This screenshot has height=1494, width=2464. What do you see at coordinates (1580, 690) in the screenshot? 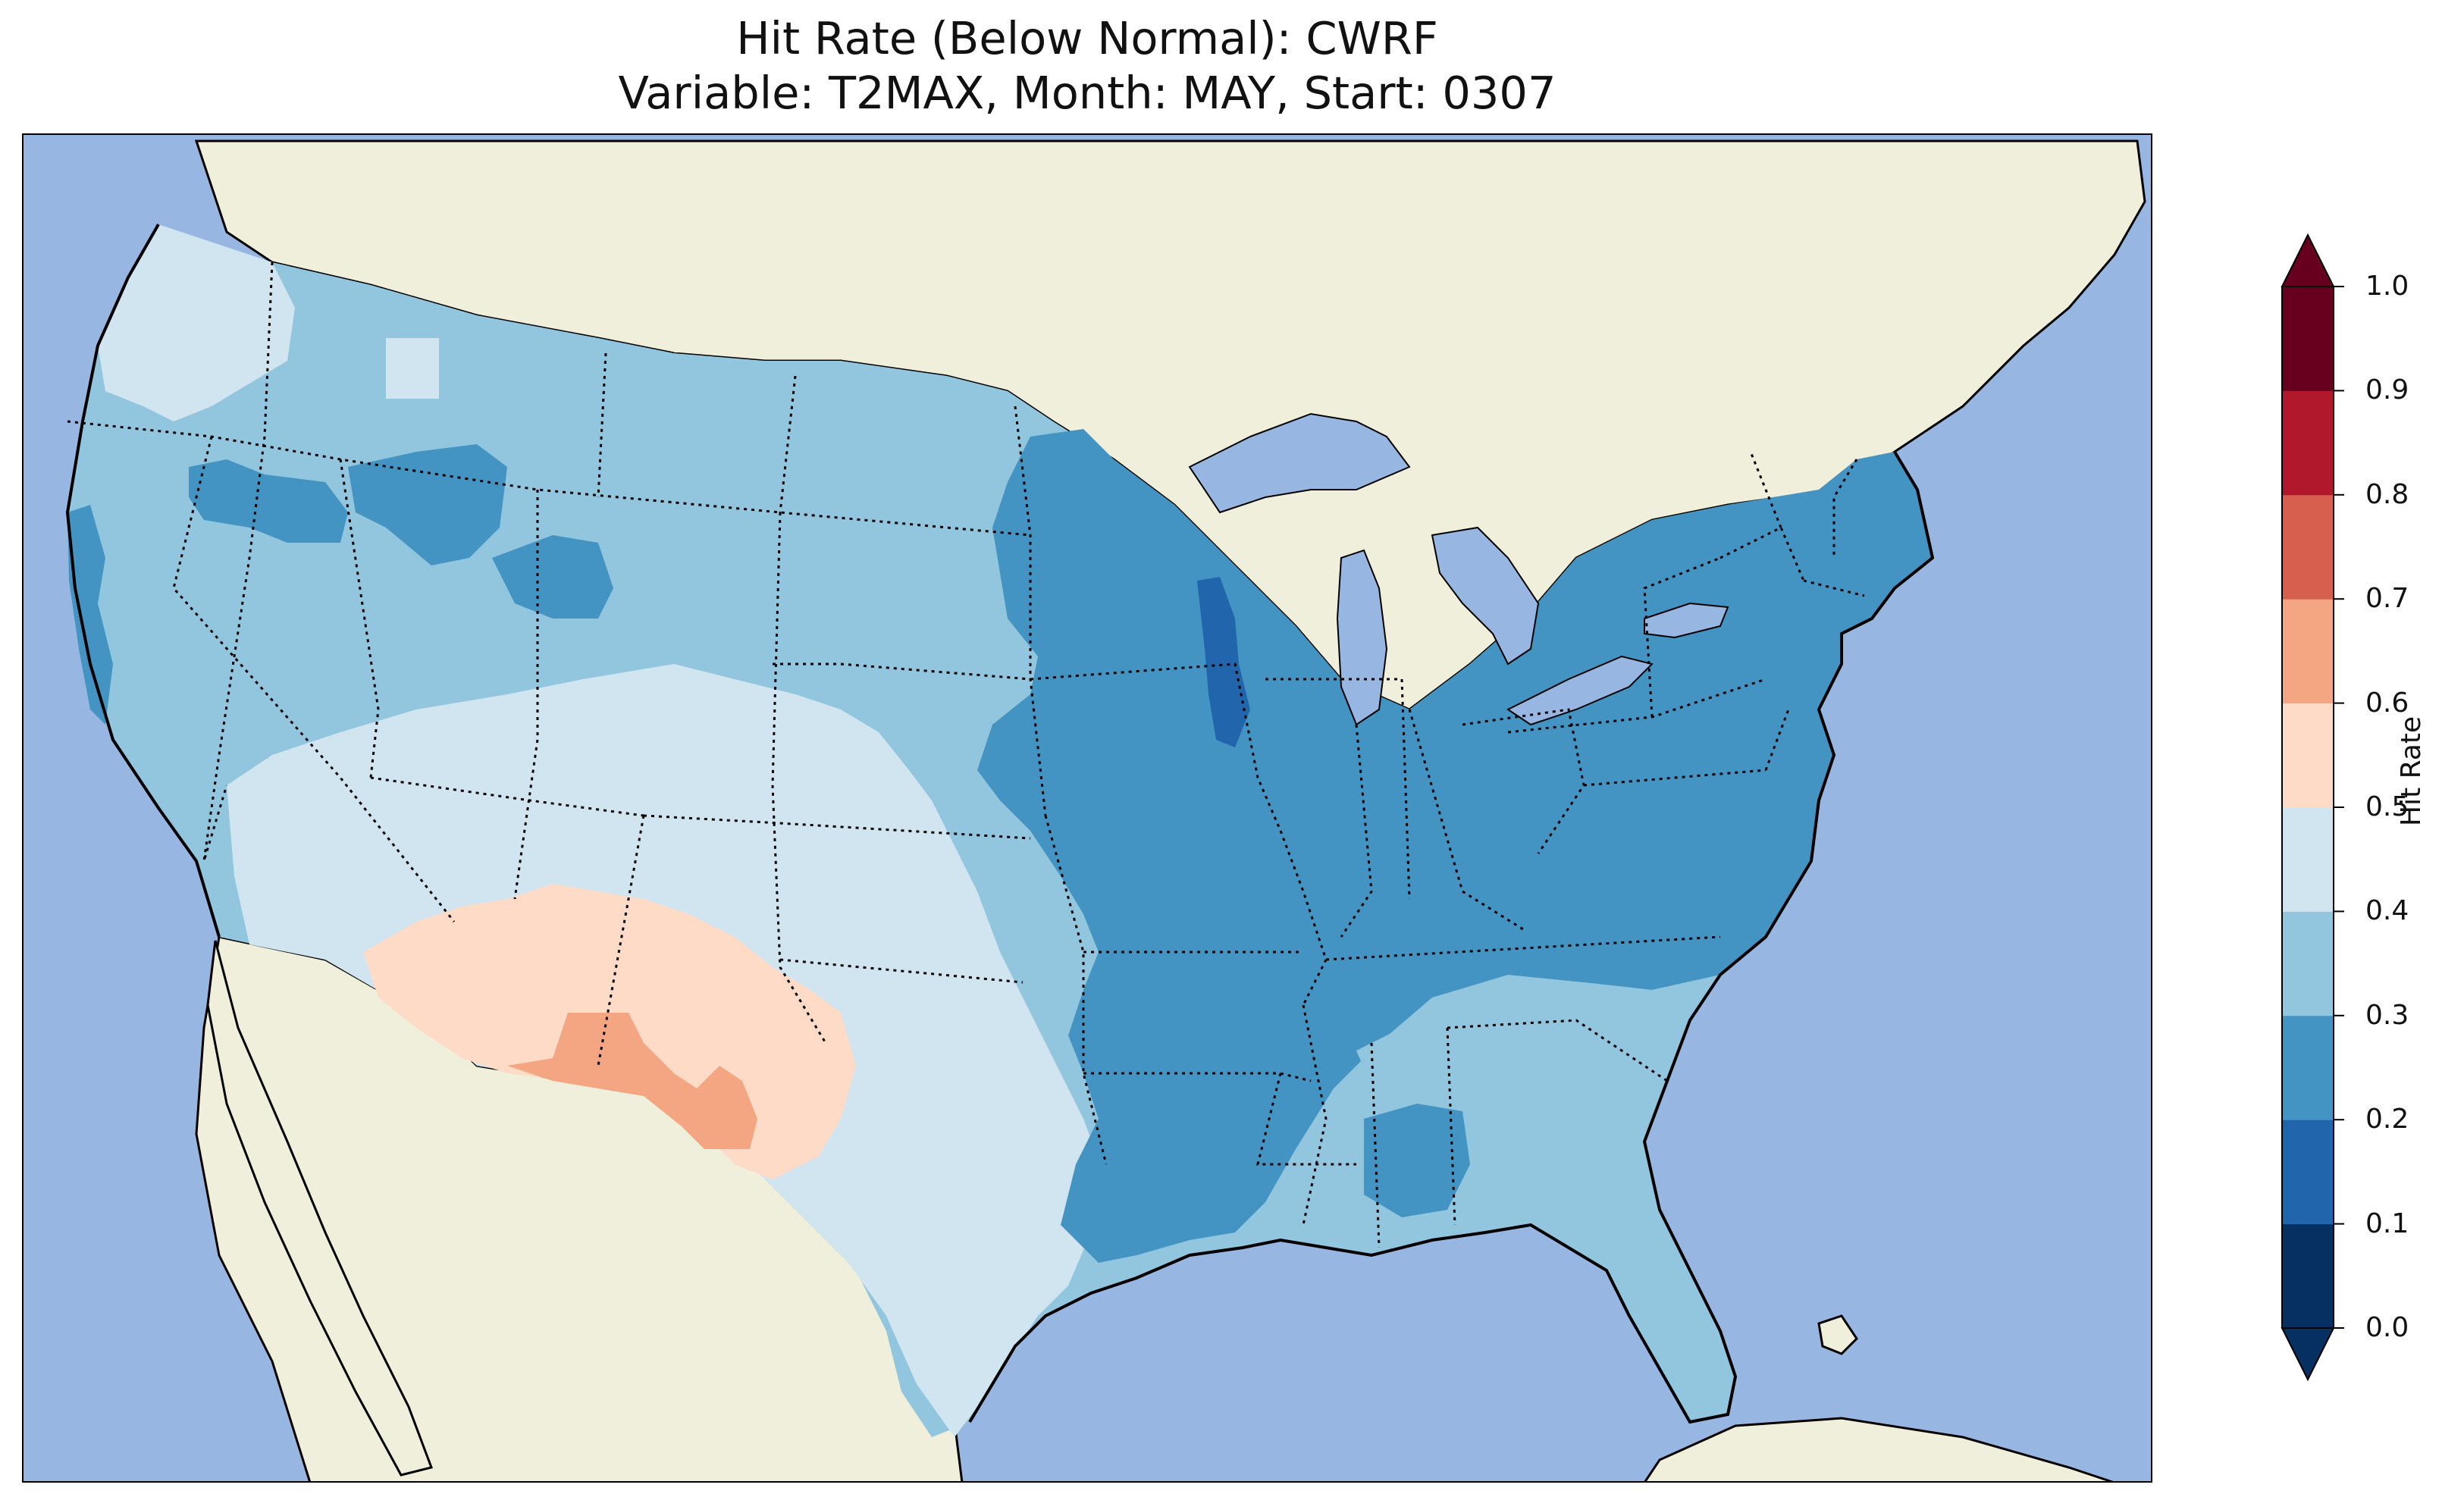
I see `lake-erie` at bounding box center [1580, 690].